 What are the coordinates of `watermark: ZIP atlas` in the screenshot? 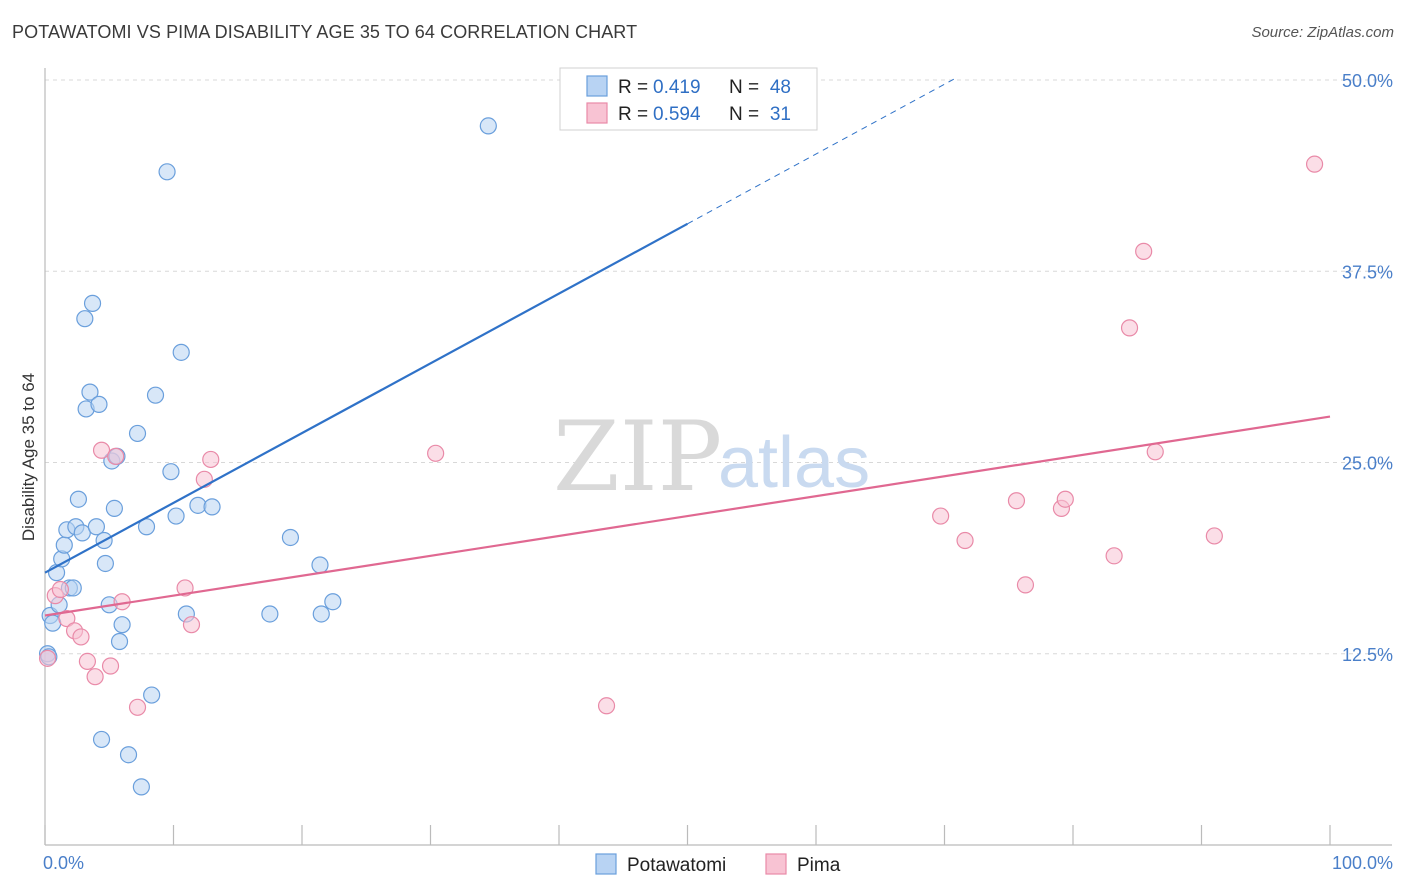 It's located at (711, 457).